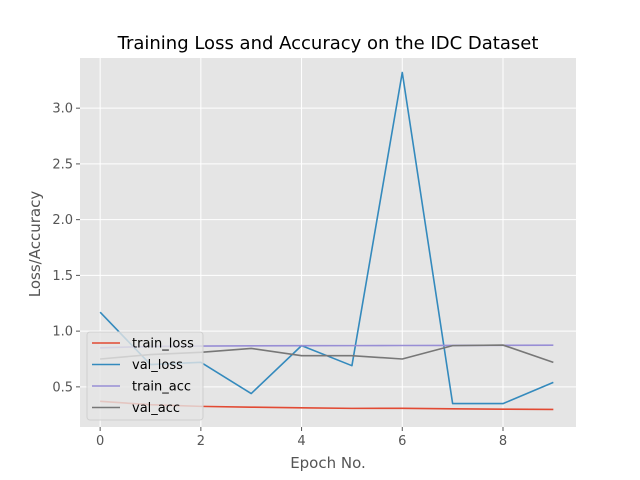  Describe the element at coordinates (35, 244) in the screenshot. I see `y-axis-label: Loss/Accuracy` at that location.